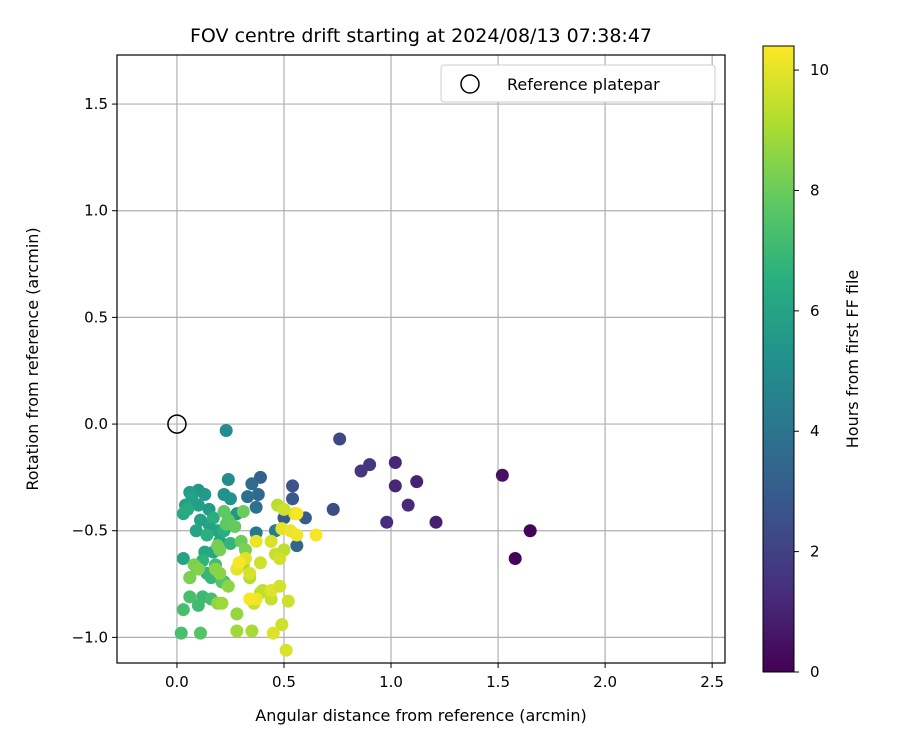 The height and width of the screenshot is (754, 900). What do you see at coordinates (96, 104) in the screenshot?
I see `y-tick-label: 1.5` at bounding box center [96, 104].